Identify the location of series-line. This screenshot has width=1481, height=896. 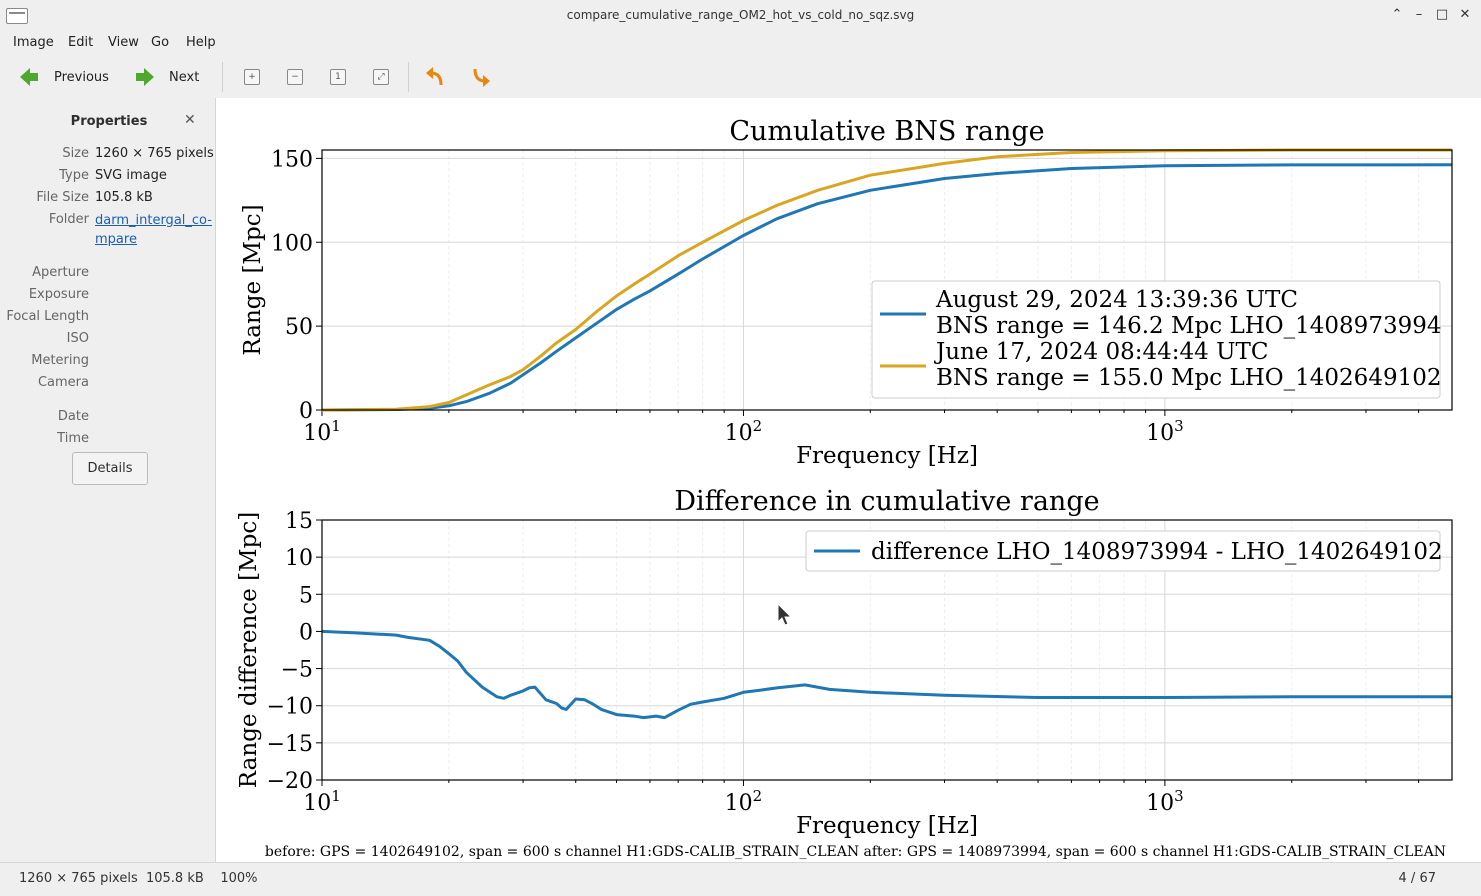
(886, 674).